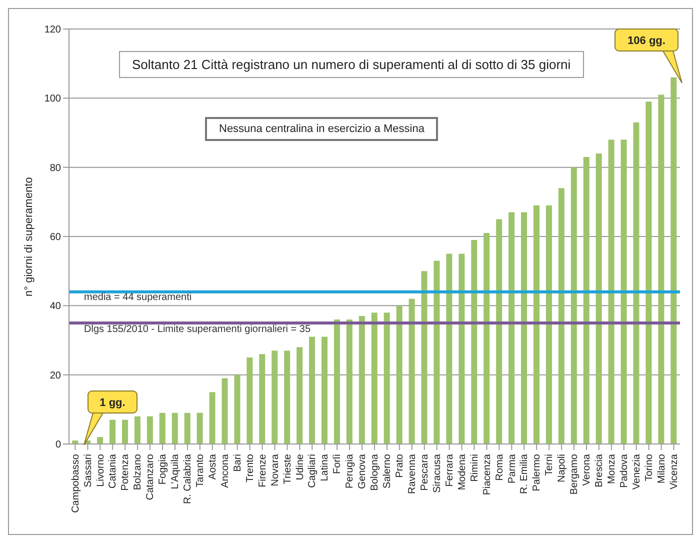  What do you see at coordinates (321, 129) in the screenshot?
I see `annotation: Nessuna centralina in esercizio a Messina` at bounding box center [321, 129].